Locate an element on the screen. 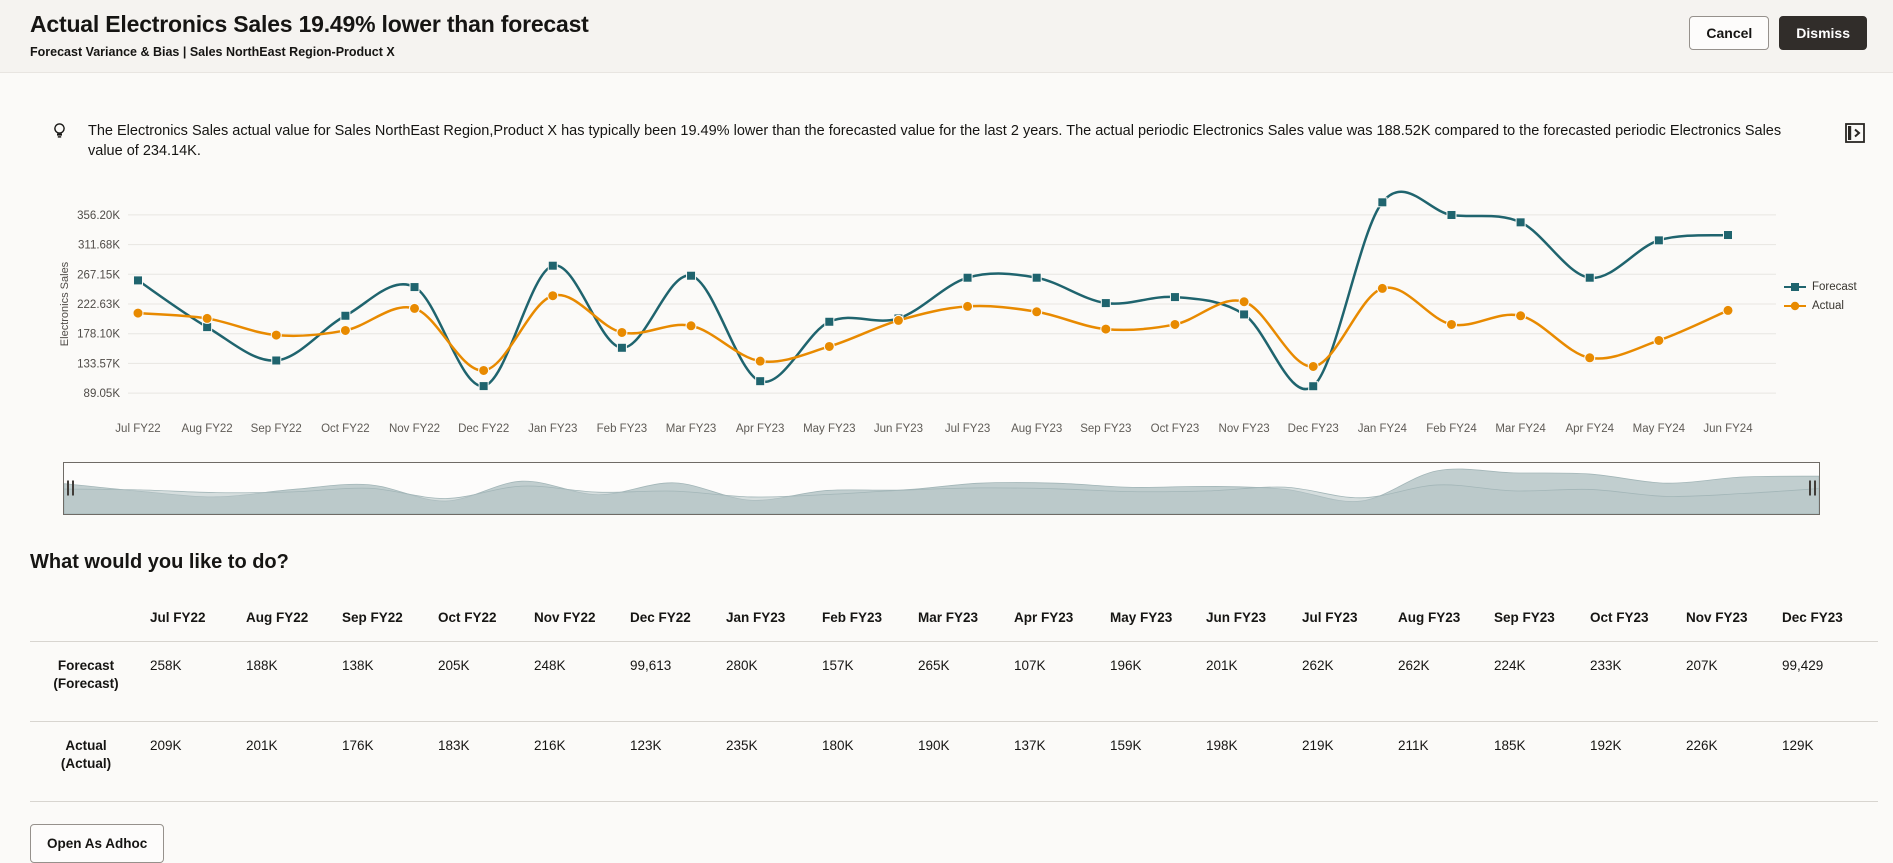 The width and height of the screenshot is (1893, 863). table-cell: 185K is located at coordinates (1510, 746).